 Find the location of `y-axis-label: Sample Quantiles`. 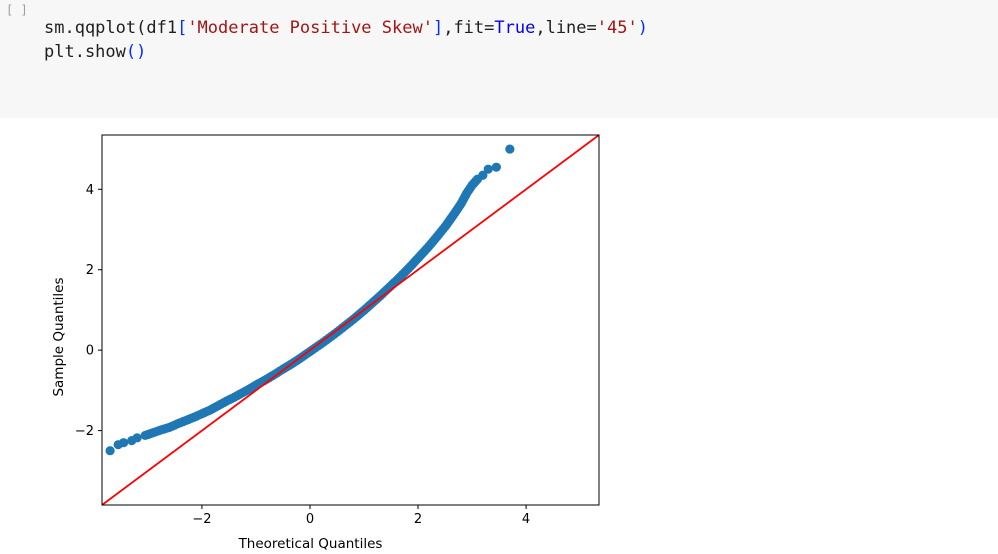

y-axis-label: Sample Quantiles is located at coordinates (59, 336).